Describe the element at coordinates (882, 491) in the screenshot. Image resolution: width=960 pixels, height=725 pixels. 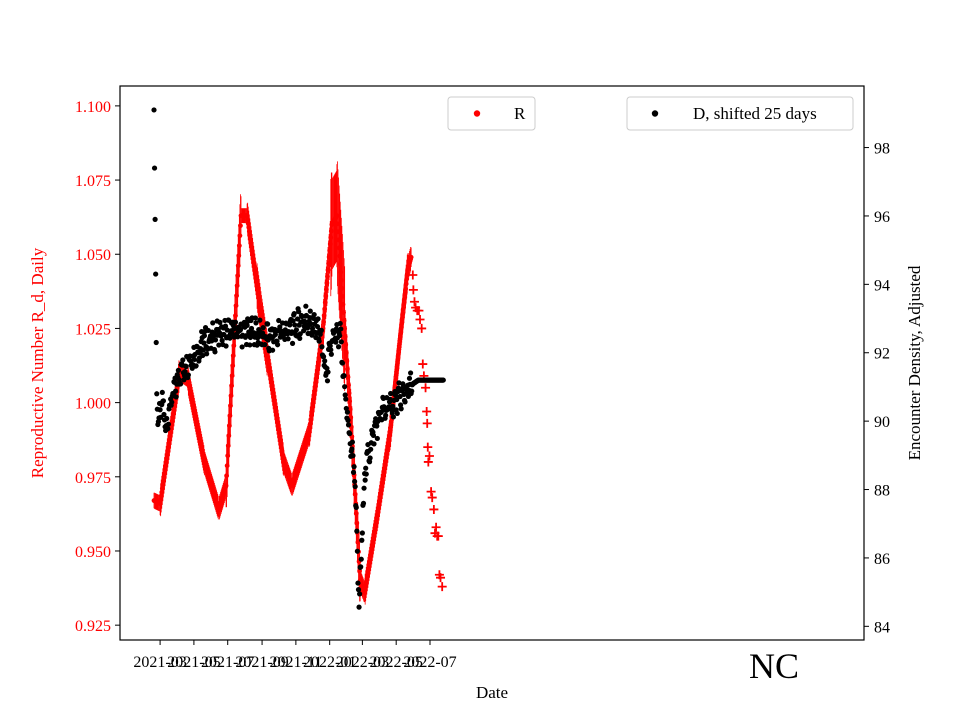
I see `right-tick-label: 88` at that location.